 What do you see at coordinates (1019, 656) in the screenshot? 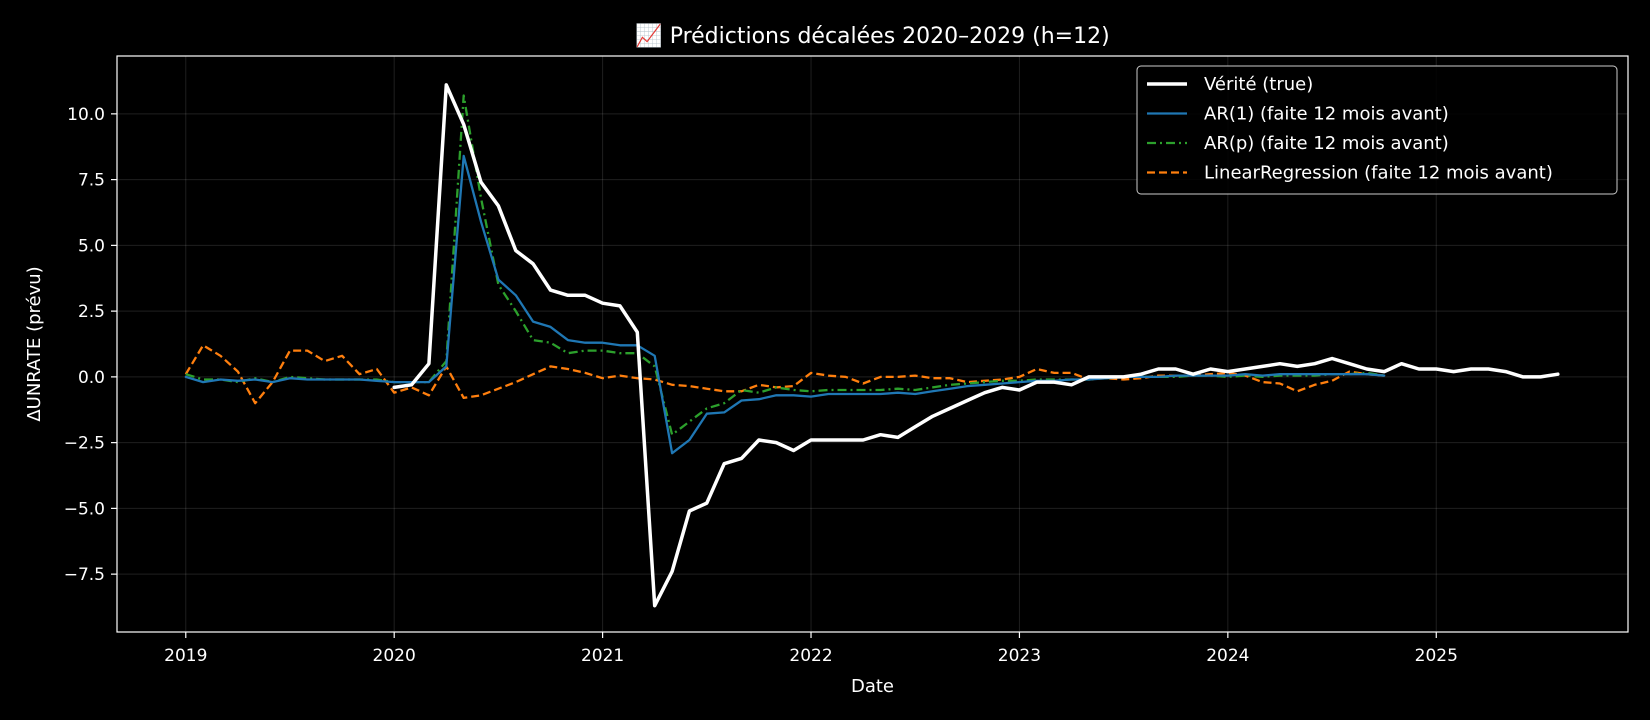
I see `x-tick-label: 2023` at bounding box center [1019, 656].